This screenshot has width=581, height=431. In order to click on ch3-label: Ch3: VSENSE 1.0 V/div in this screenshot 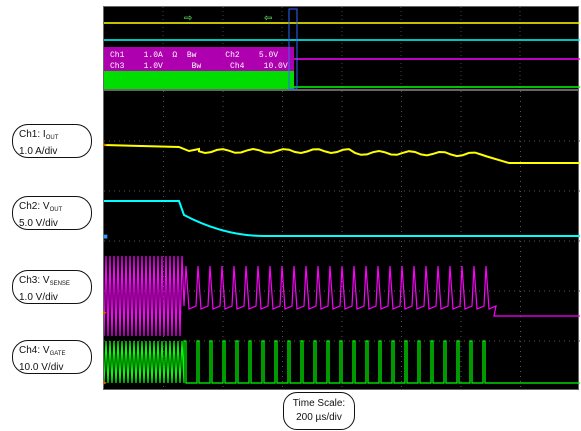, I will do `click(52, 287)`.